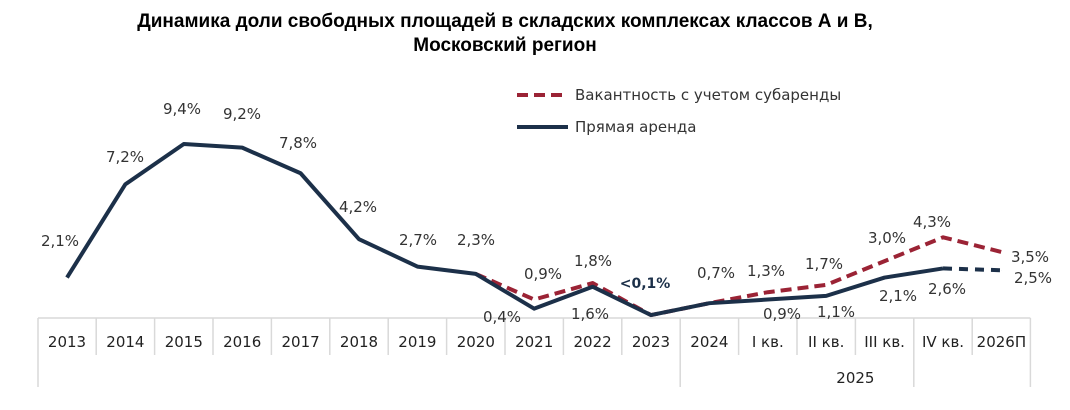 This screenshot has height=410, width=1070. Describe the element at coordinates (884, 342) in the screenshot. I see `x-tick-label: III кв.` at that location.